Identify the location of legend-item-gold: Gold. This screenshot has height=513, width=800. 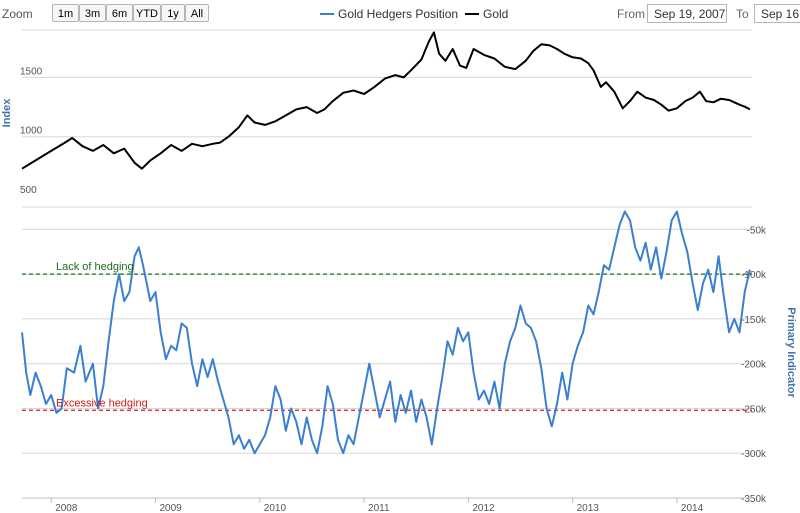
(486, 14).